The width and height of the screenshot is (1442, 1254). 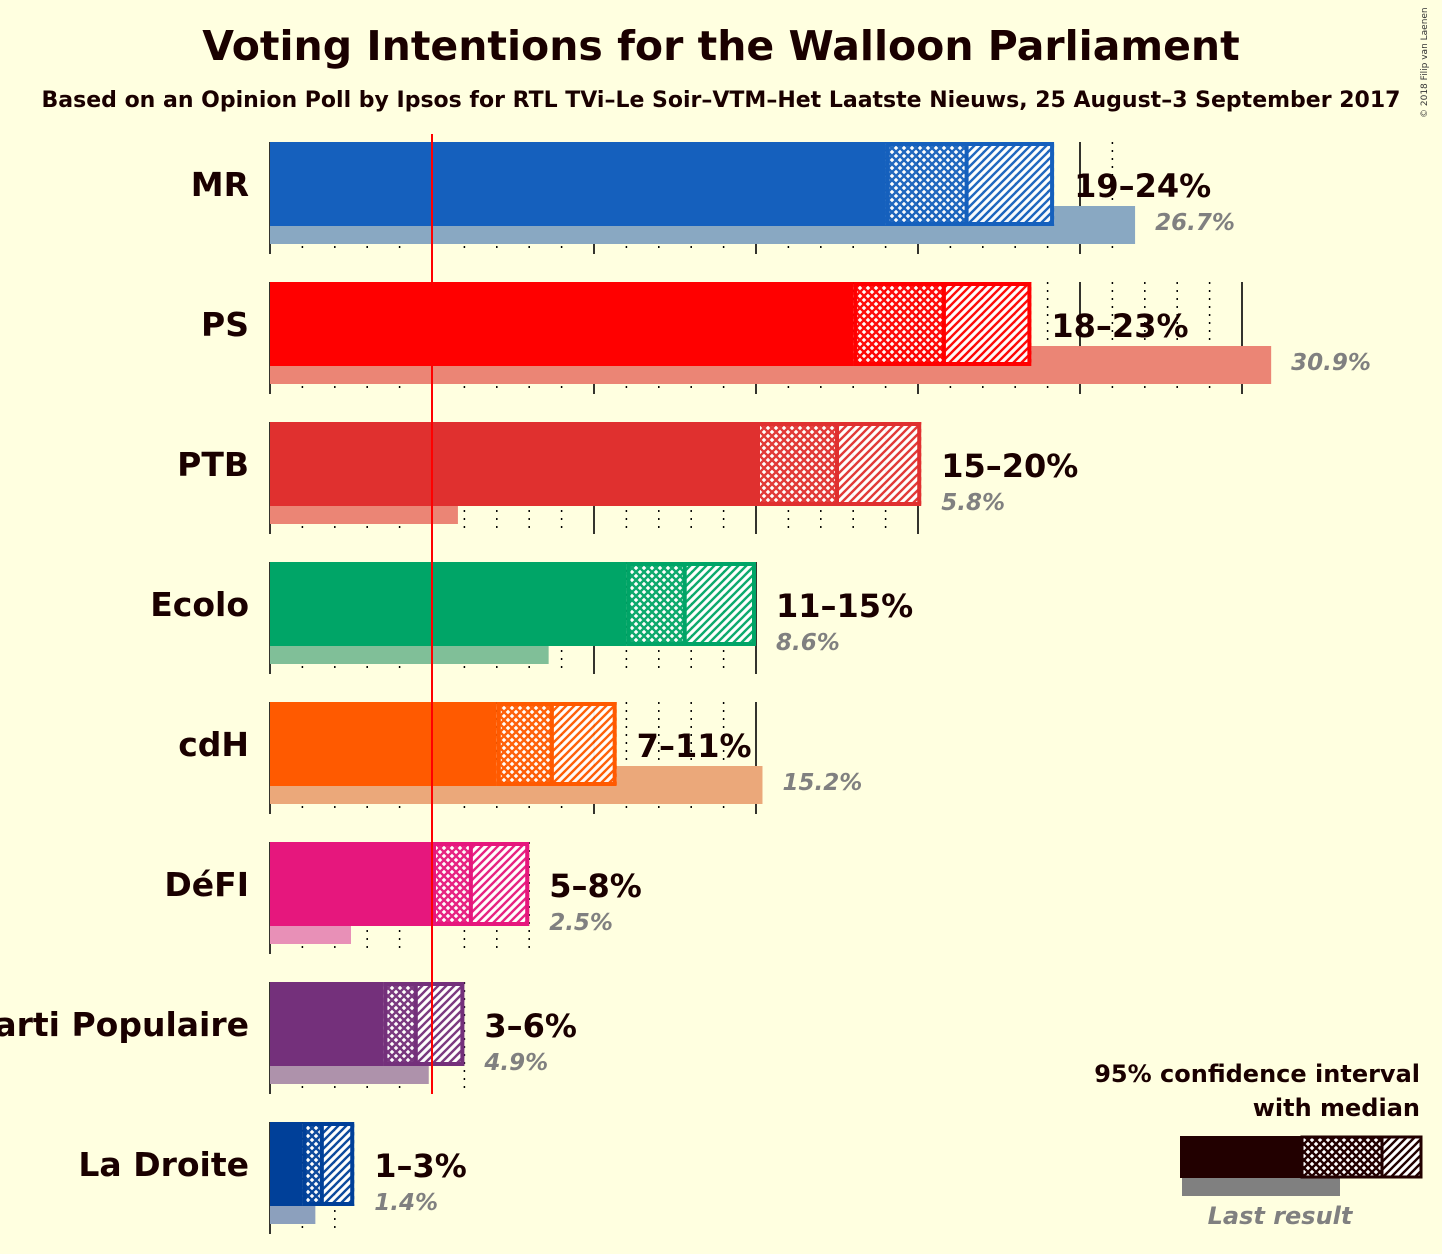 I want to click on last-result-label: 2.5%, so click(x=581, y=923).